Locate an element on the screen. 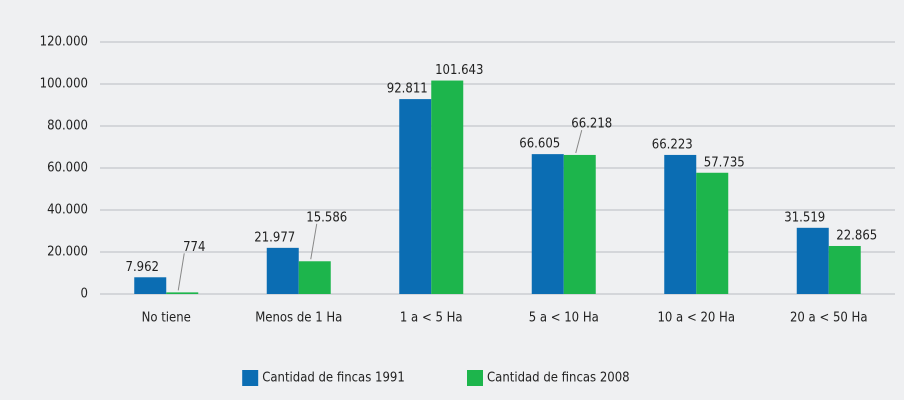  x-tick-label: 5 a < 10 Ha is located at coordinates (564, 318).